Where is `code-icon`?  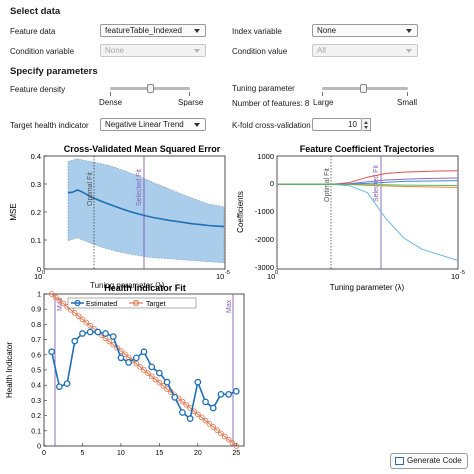 code-icon is located at coordinates (399, 461).